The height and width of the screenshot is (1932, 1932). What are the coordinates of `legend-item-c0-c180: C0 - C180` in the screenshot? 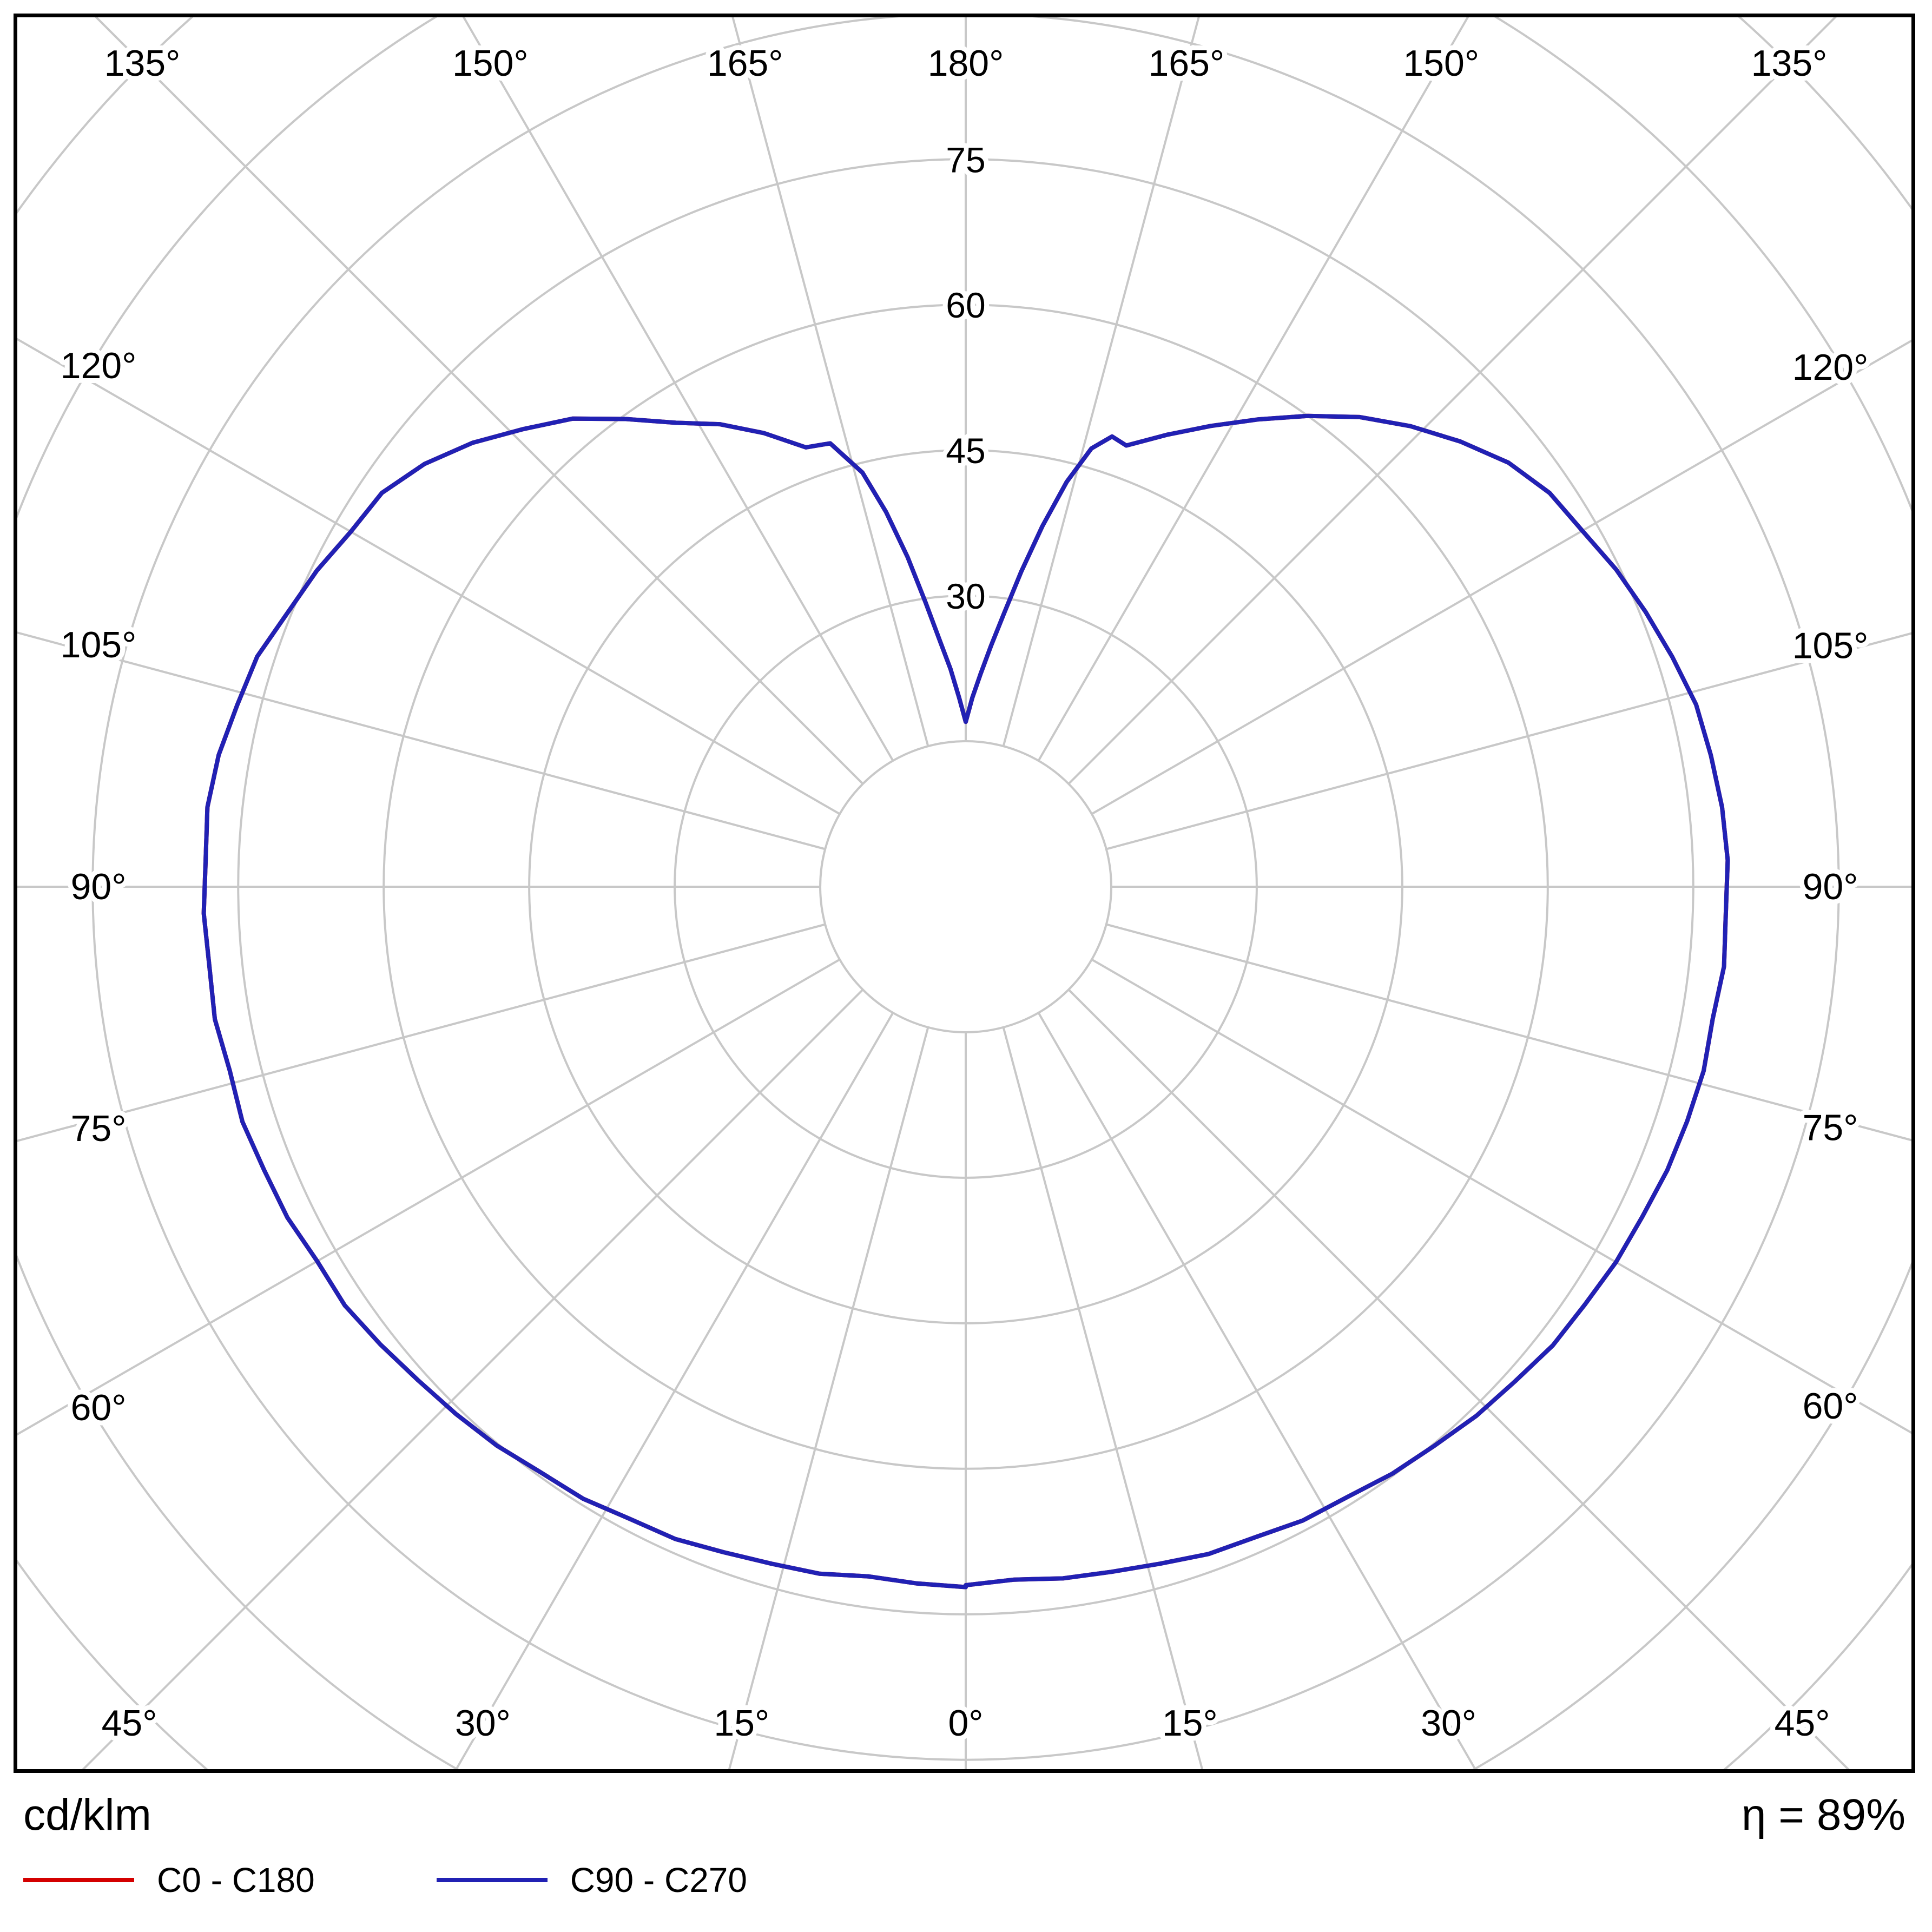 It's located at (169, 1880).